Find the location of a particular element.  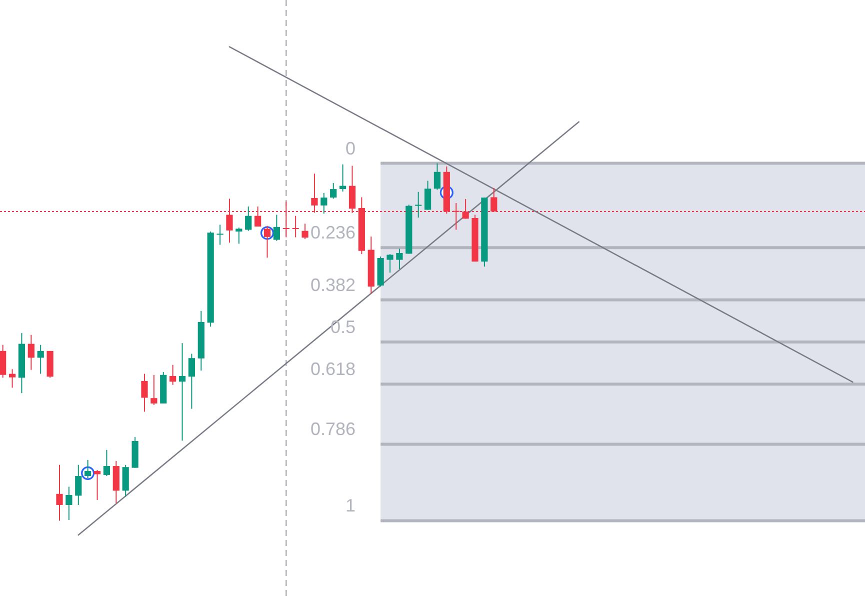

annotation: 0.618 is located at coordinates (333, 369).